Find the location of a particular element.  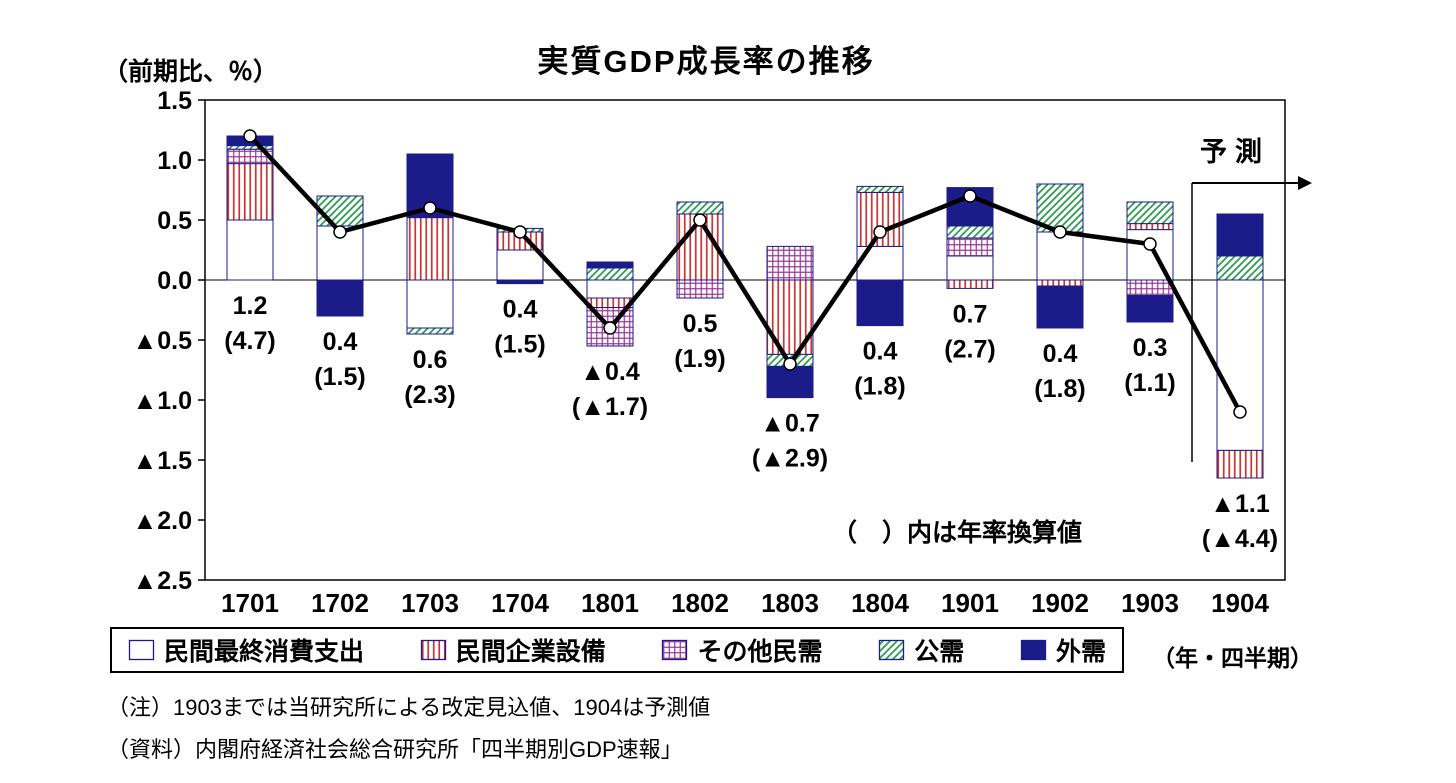

forecast-label: 予測 is located at coordinates (1235, 152).